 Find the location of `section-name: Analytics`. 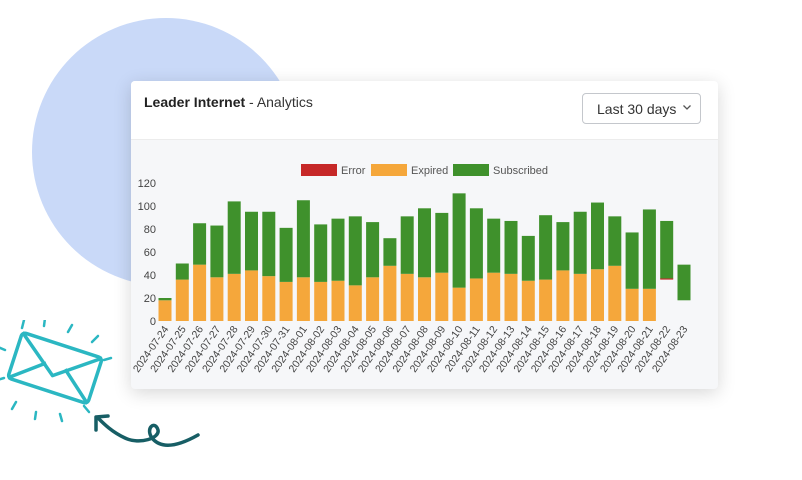

section-name: Analytics is located at coordinates (284, 102).